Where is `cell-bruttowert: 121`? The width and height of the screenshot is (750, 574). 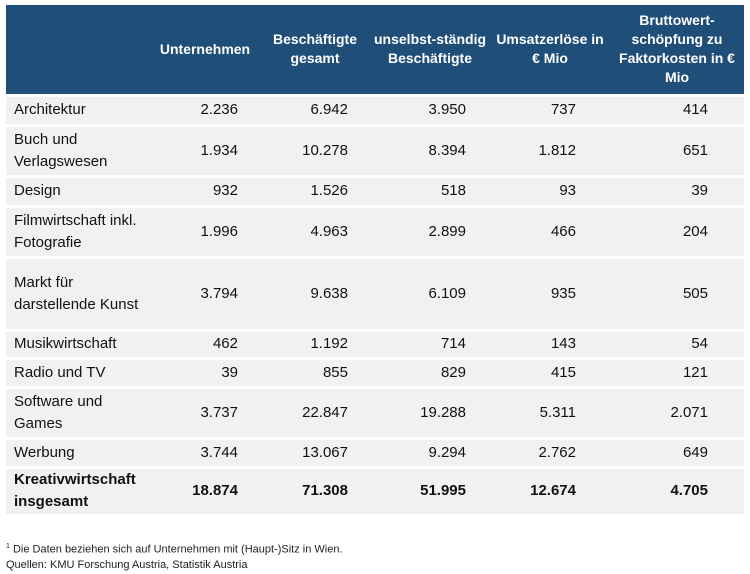
cell-bruttowert: 121 is located at coordinates (677, 372).